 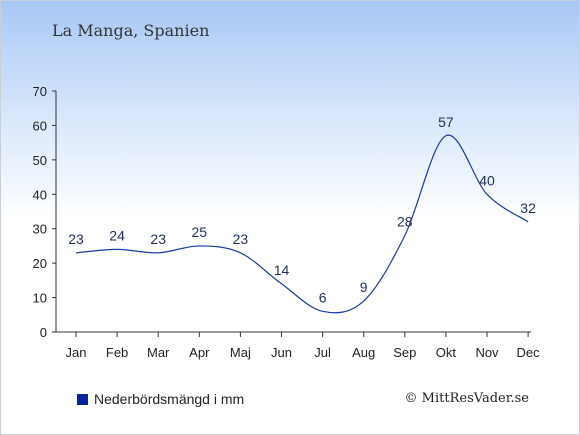 I want to click on x-tick-label: Feb, so click(x=117, y=352).